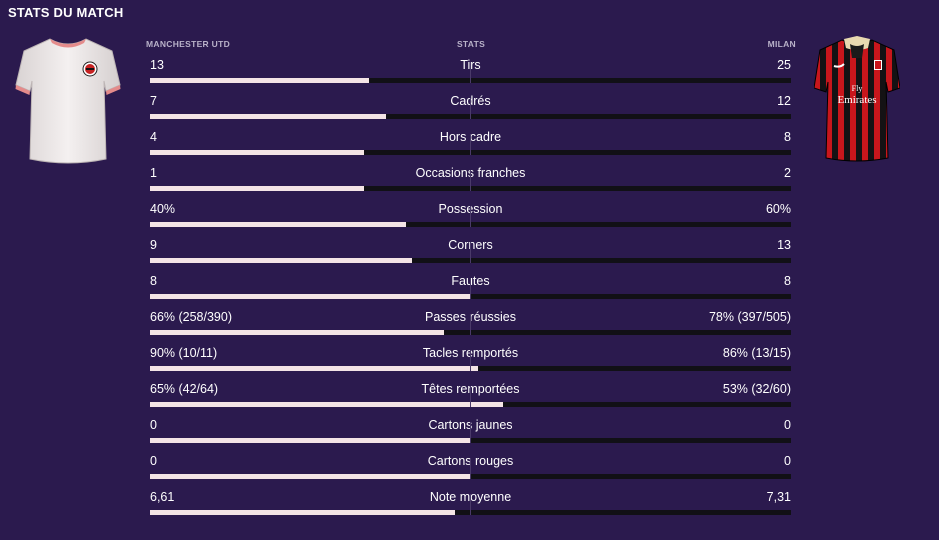  I want to click on home-stat-value: 1, so click(153, 173).